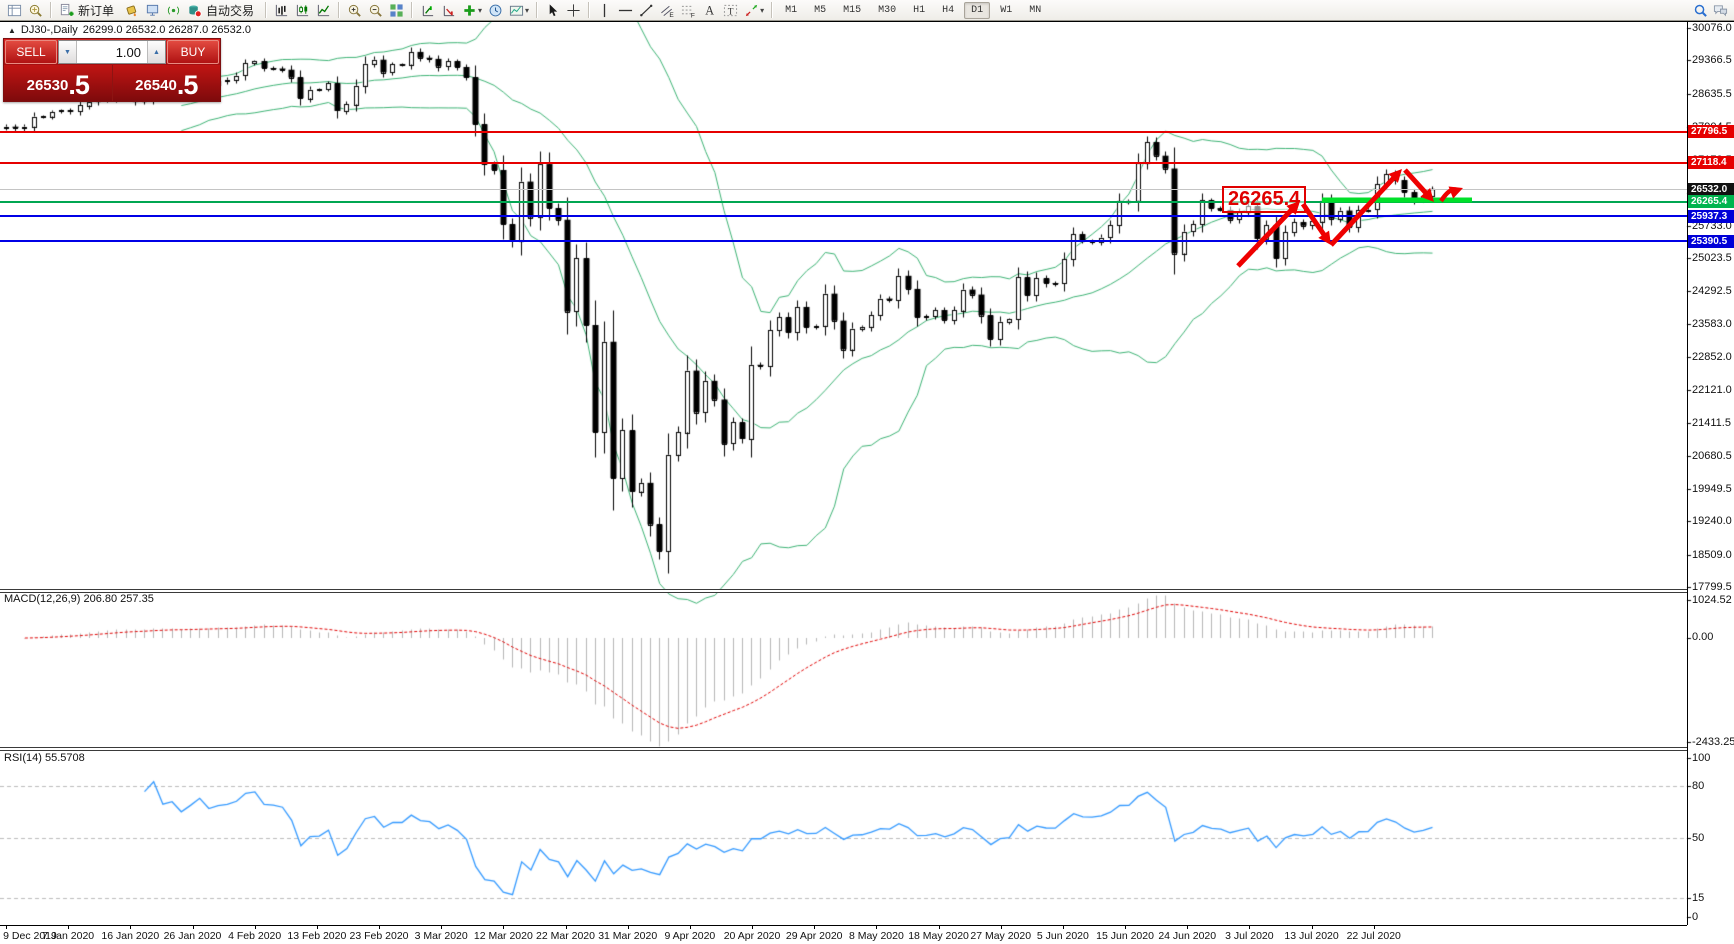  I want to click on crosshair-icon, so click(573, 10).